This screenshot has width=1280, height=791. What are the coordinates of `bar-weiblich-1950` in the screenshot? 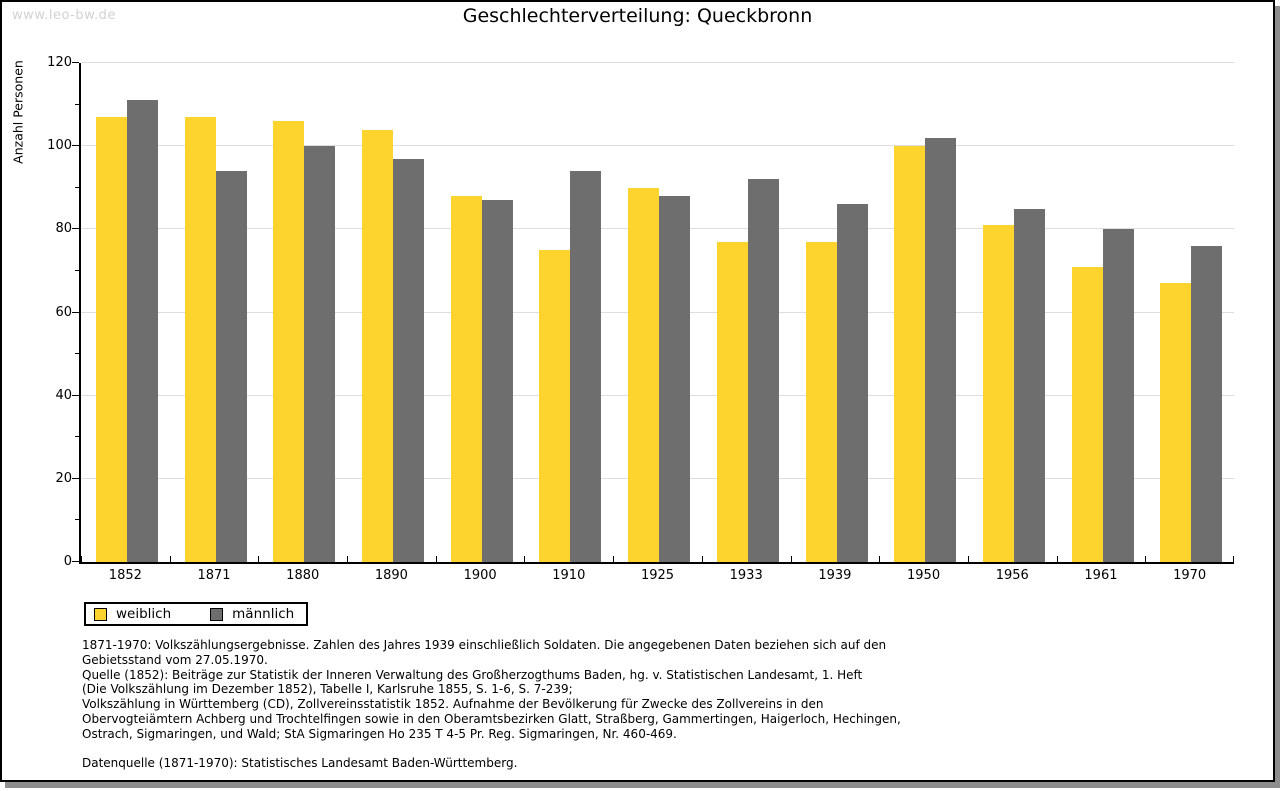 It's located at (910, 354).